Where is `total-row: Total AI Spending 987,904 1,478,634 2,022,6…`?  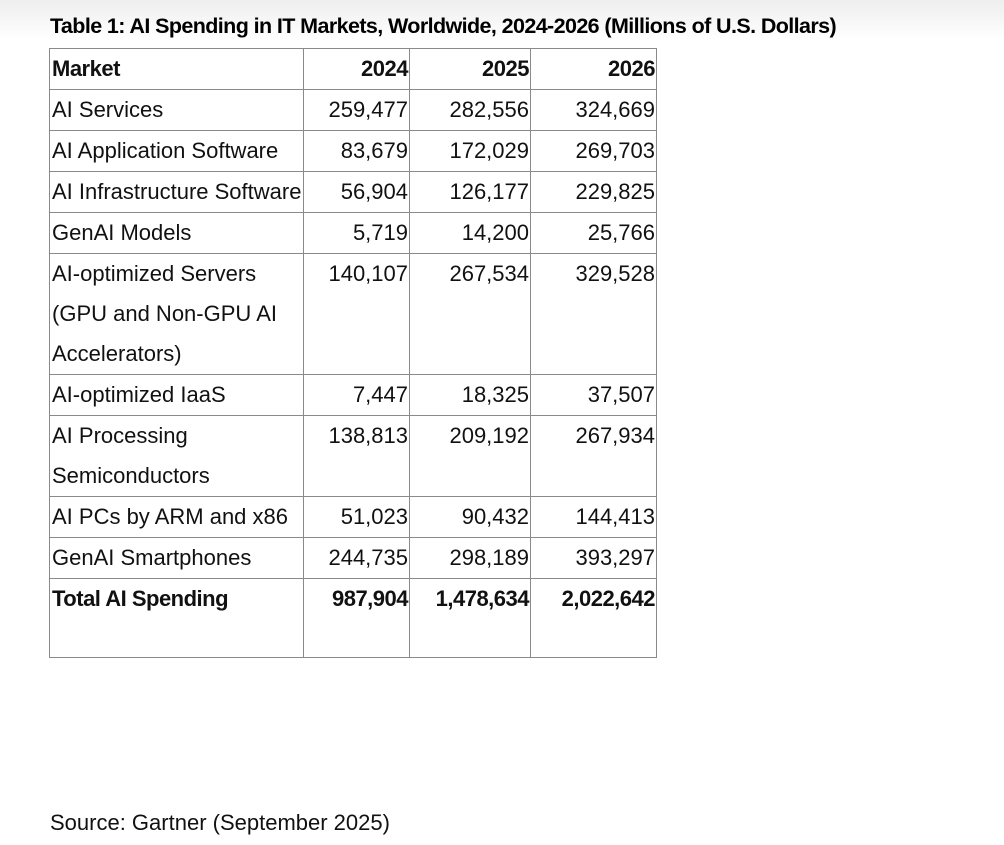
total-row: Total AI Spending 987,904 1,478,634 2,022,6… is located at coordinates (353, 618).